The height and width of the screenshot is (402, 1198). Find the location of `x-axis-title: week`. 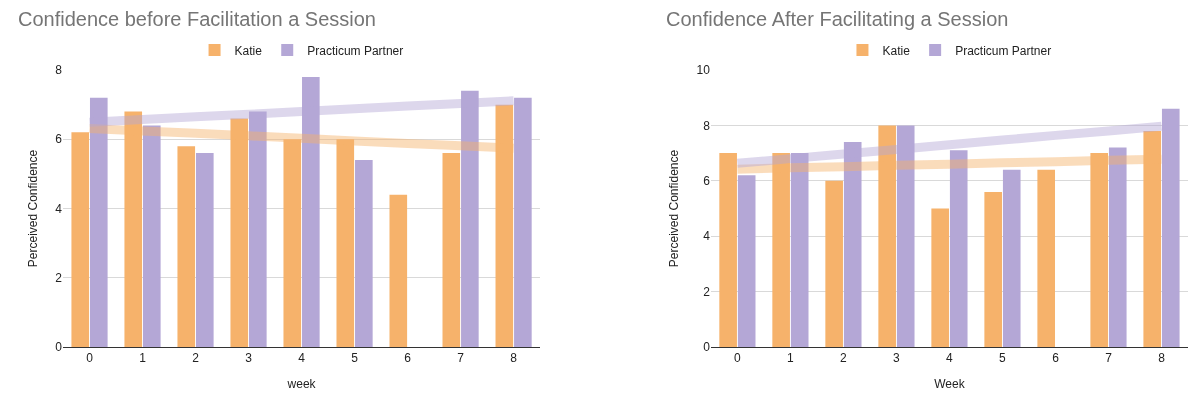

x-axis-title: week is located at coordinates (301, 384).